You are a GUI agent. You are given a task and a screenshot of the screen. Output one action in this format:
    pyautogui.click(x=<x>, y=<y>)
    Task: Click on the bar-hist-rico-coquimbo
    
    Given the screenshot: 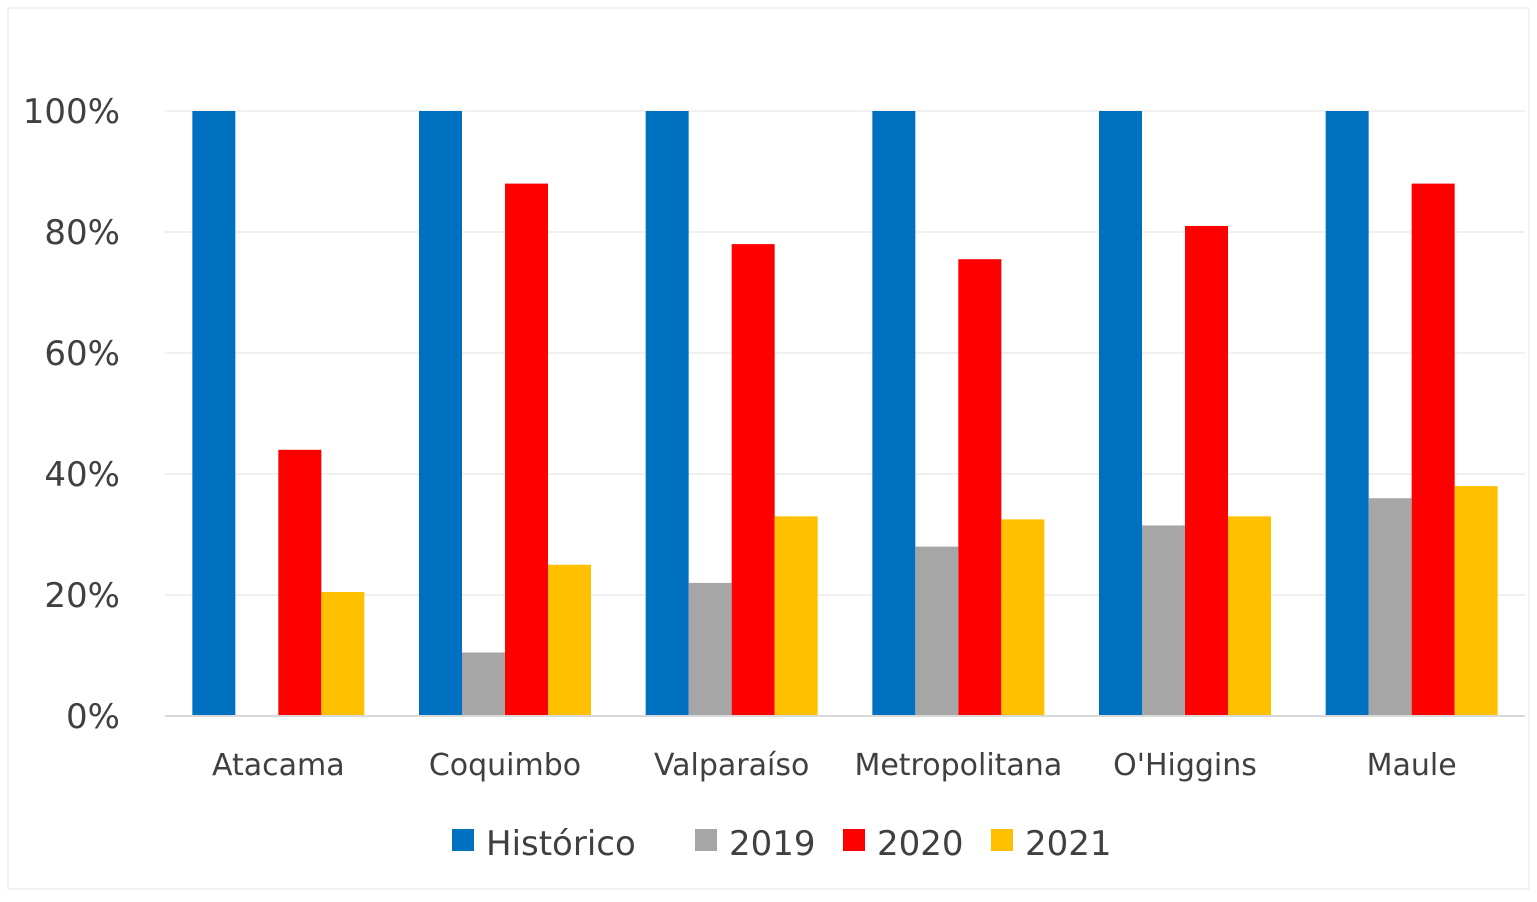 What is the action you would take?
    pyautogui.click(x=440, y=413)
    